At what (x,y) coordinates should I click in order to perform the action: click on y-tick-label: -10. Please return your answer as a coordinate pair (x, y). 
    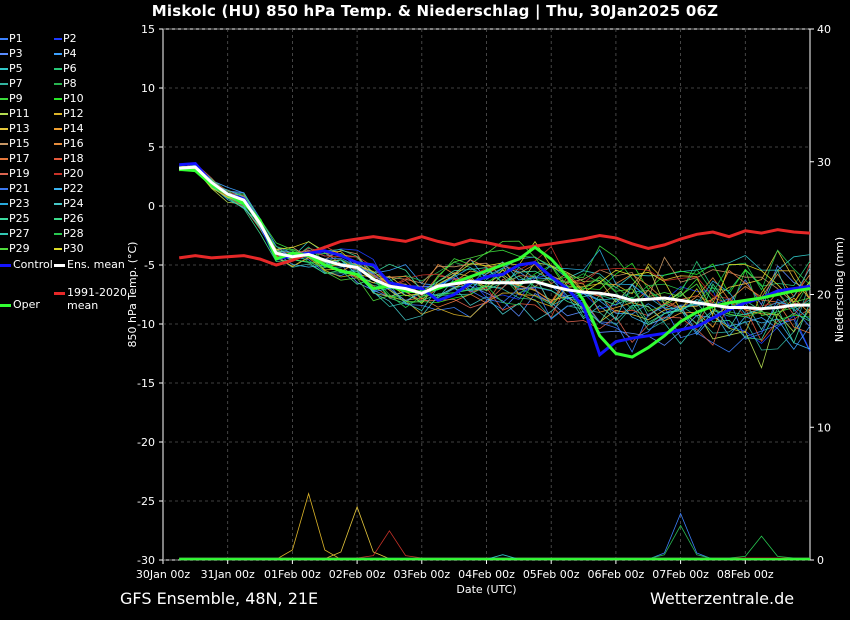
    Looking at the image, I should click on (146, 324).